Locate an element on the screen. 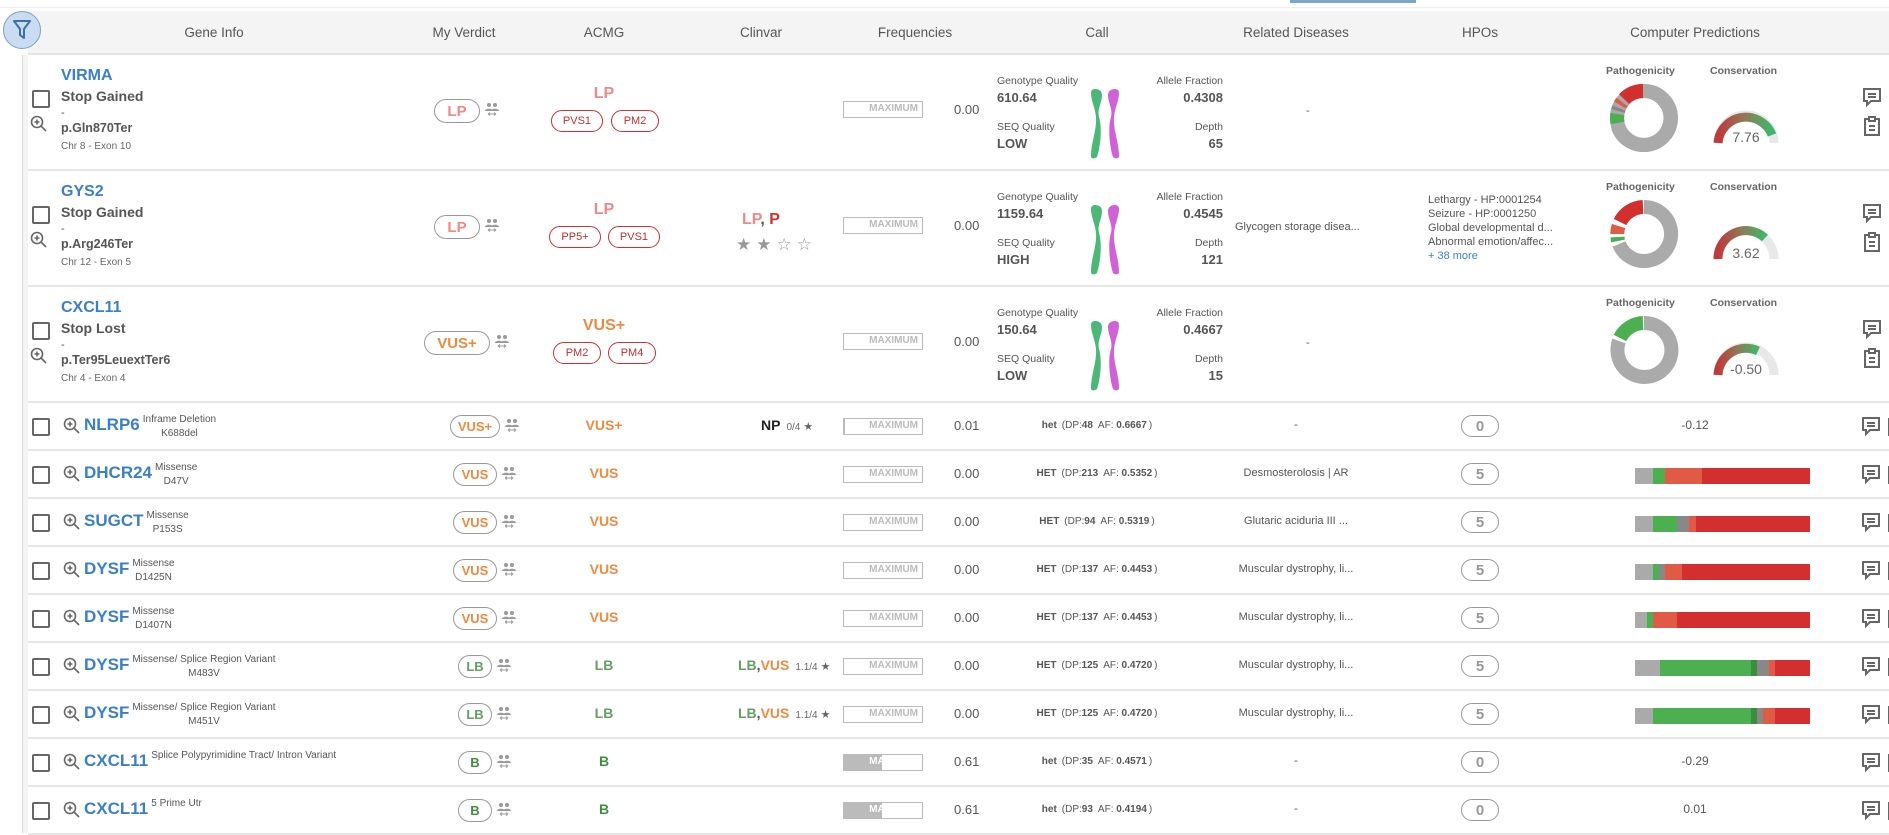 This screenshot has height=835, width=1889. col-acmg: ACMG is located at coordinates (604, 32).